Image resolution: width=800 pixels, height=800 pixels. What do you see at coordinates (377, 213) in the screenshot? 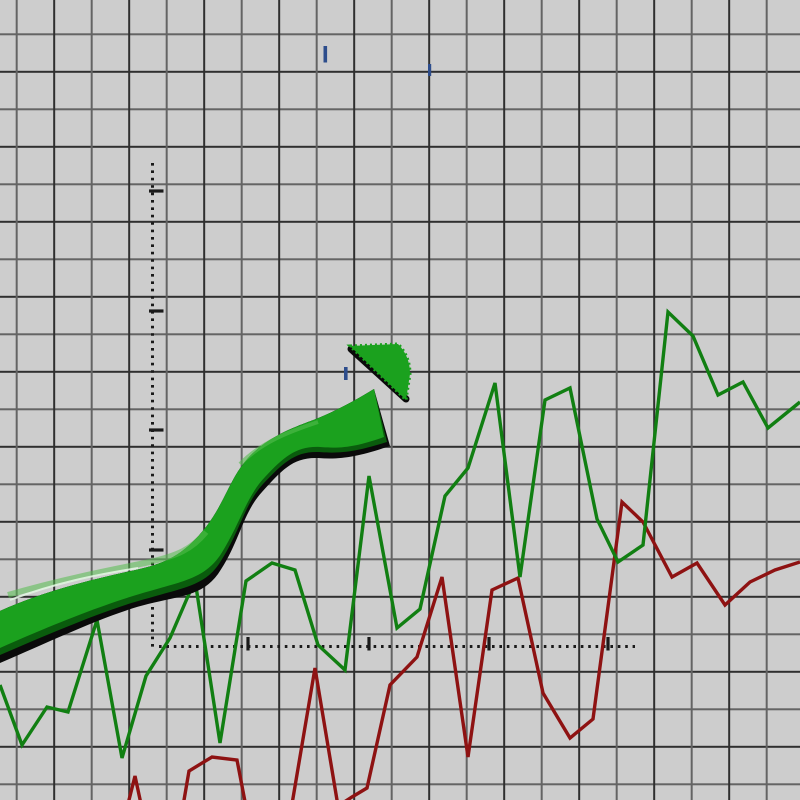
I see `blue-markers-layer` at bounding box center [377, 213].